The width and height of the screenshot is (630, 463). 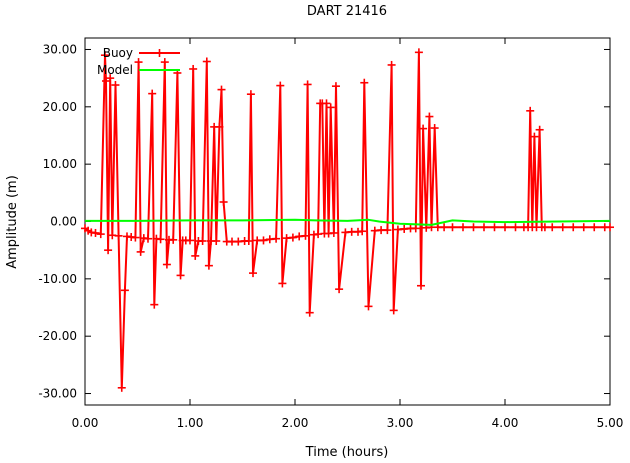 What do you see at coordinates (60, 164) in the screenshot?
I see `y-tick-label: 10.00` at bounding box center [60, 164].